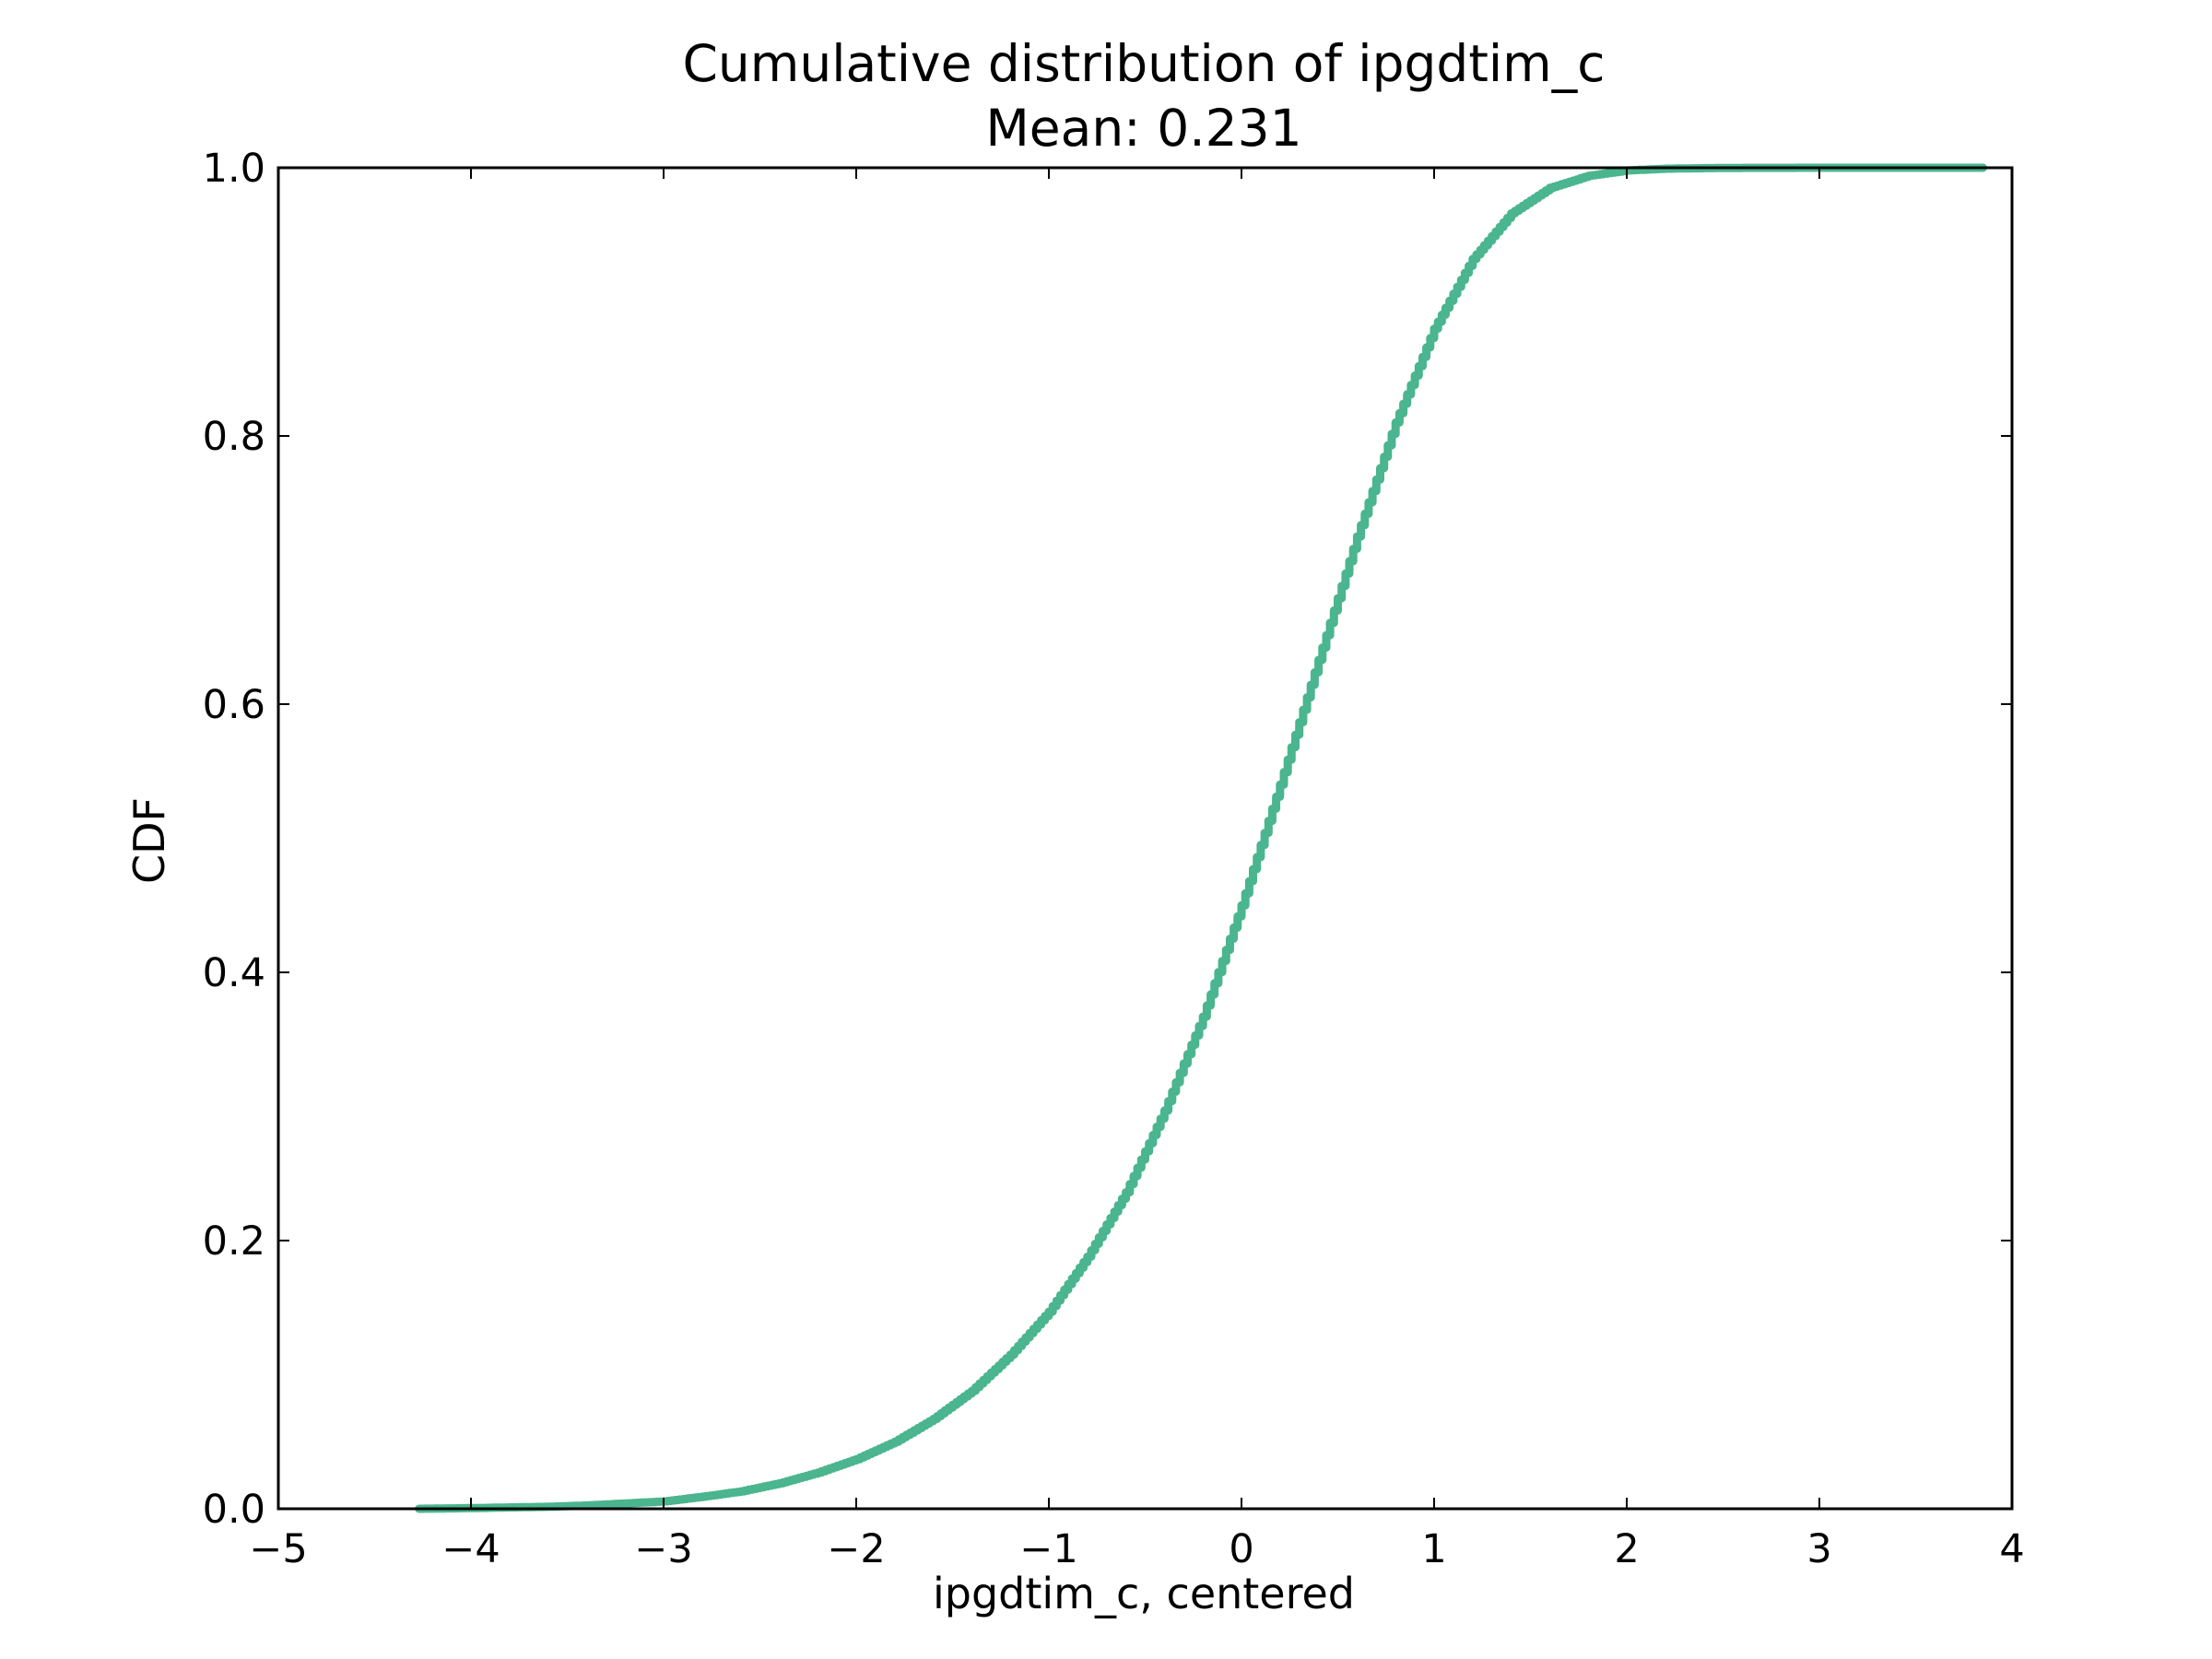 This screenshot has height=1659, width=2212. What do you see at coordinates (856, 1549) in the screenshot?
I see `x-tick-label: −2` at bounding box center [856, 1549].